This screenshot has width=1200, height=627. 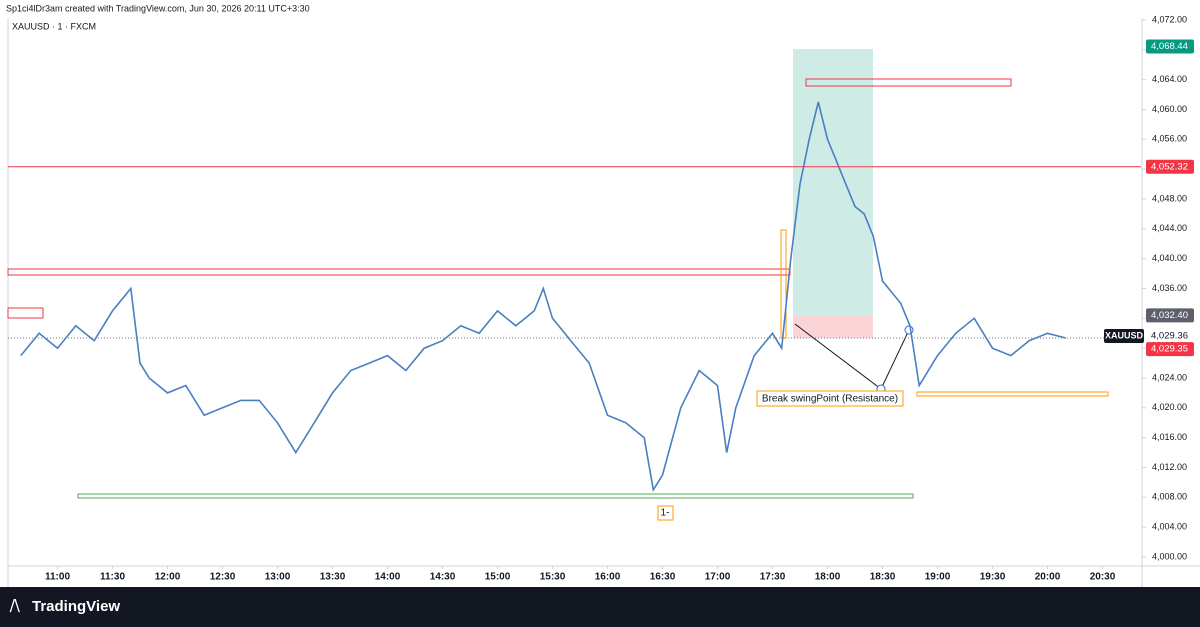 What do you see at coordinates (223, 577) in the screenshot?
I see `x-tick-label: 12:30` at bounding box center [223, 577].